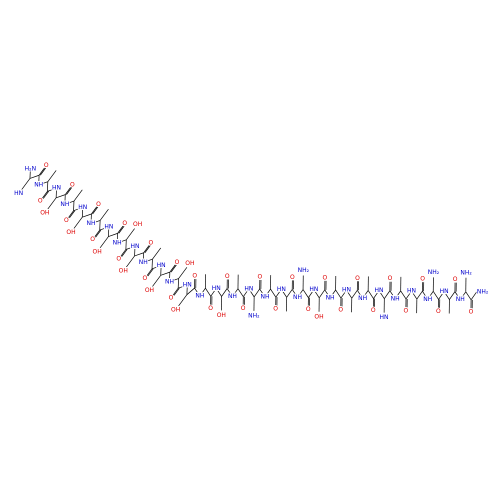  I want to click on c-terminus-label: NH₂, so click(483, 291).